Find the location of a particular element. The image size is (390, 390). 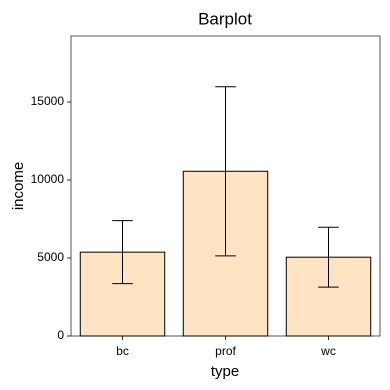

y-tick-label: 5000 is located at coordinates (50, 257).